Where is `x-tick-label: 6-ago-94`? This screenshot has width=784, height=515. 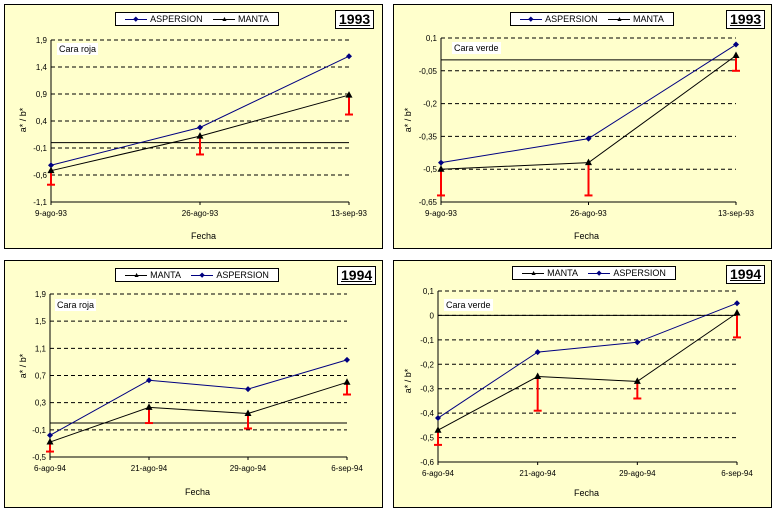
x-tick-label: 6-ago-94 is located at coordinates (438, 473).